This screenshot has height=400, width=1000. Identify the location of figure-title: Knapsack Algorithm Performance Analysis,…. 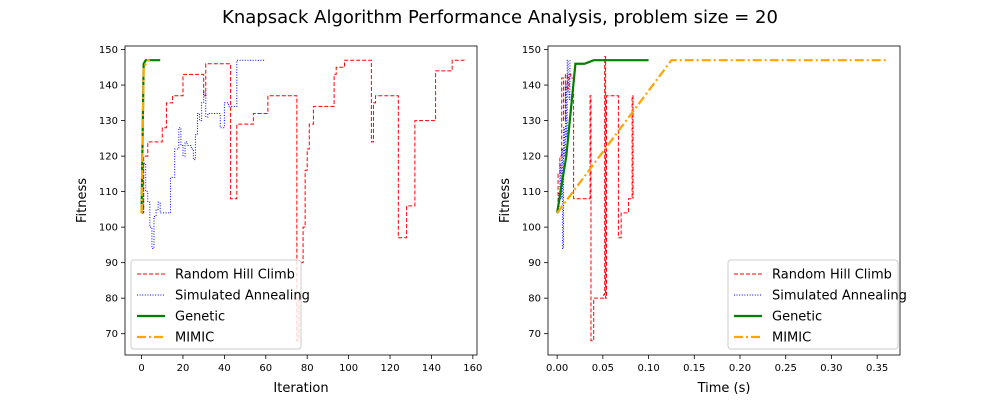
(500, 17).